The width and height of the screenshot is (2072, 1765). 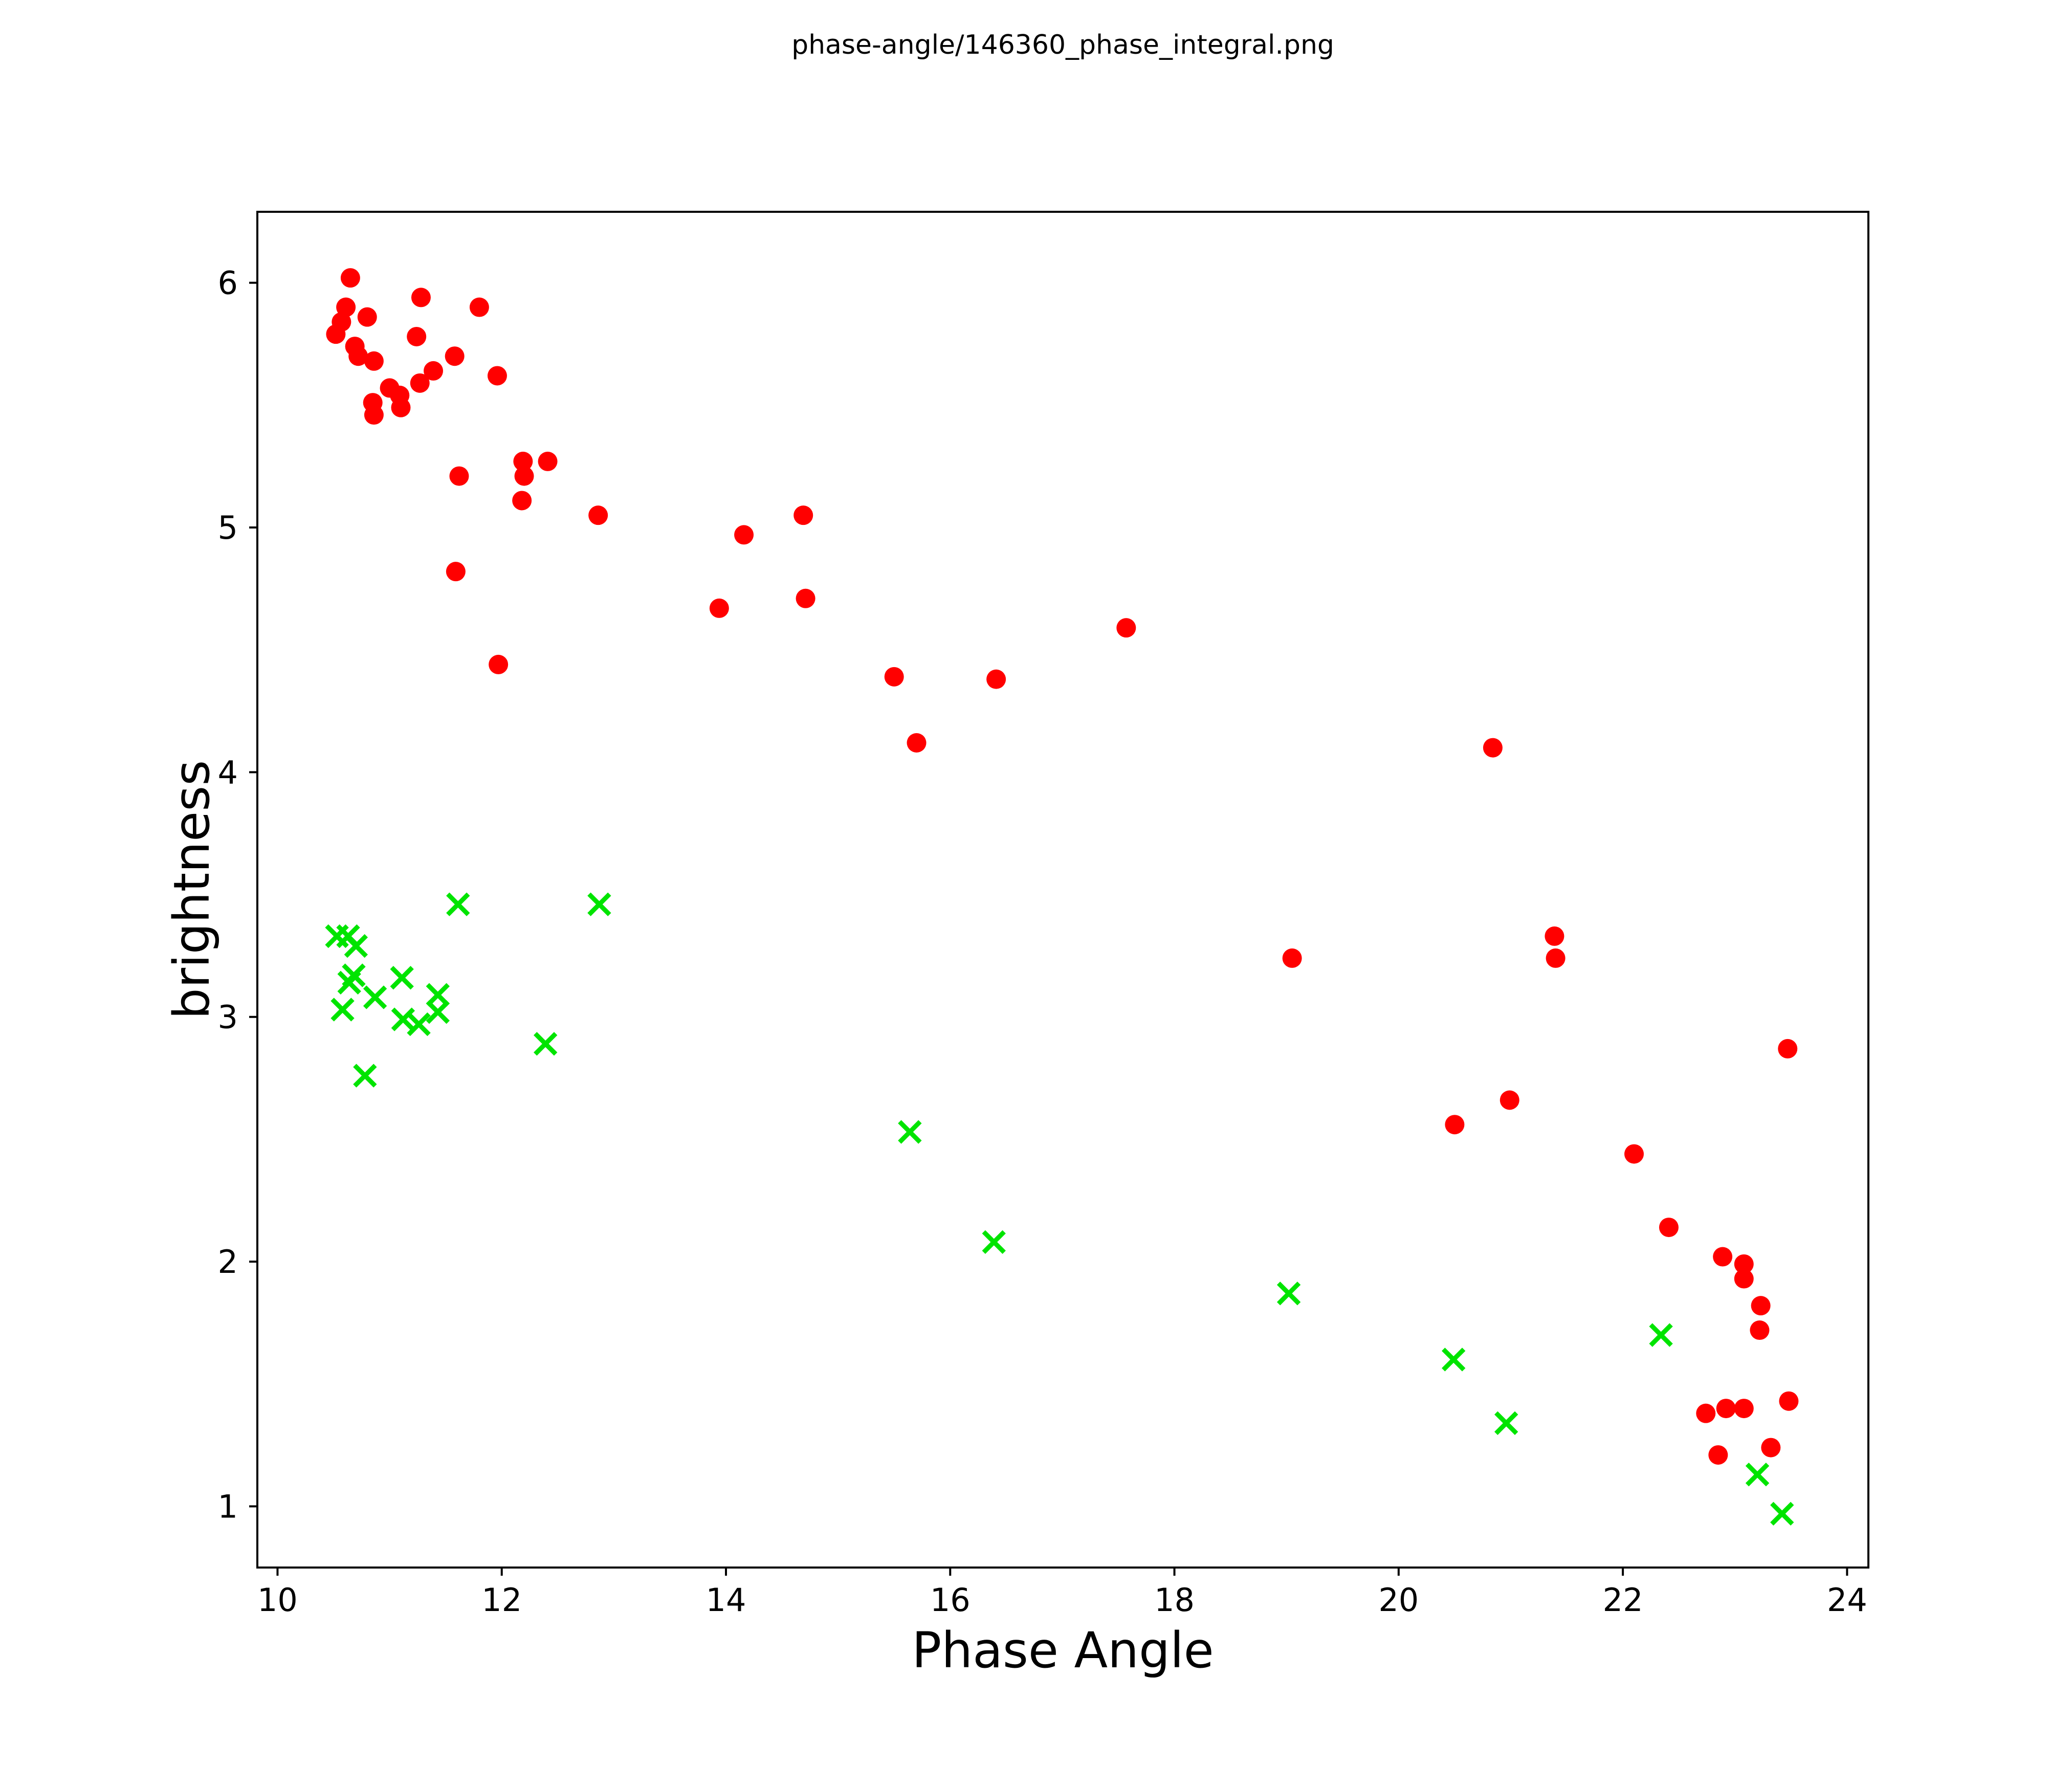 I want to click on y-tick-label: 5, so click(x=228, y=527).